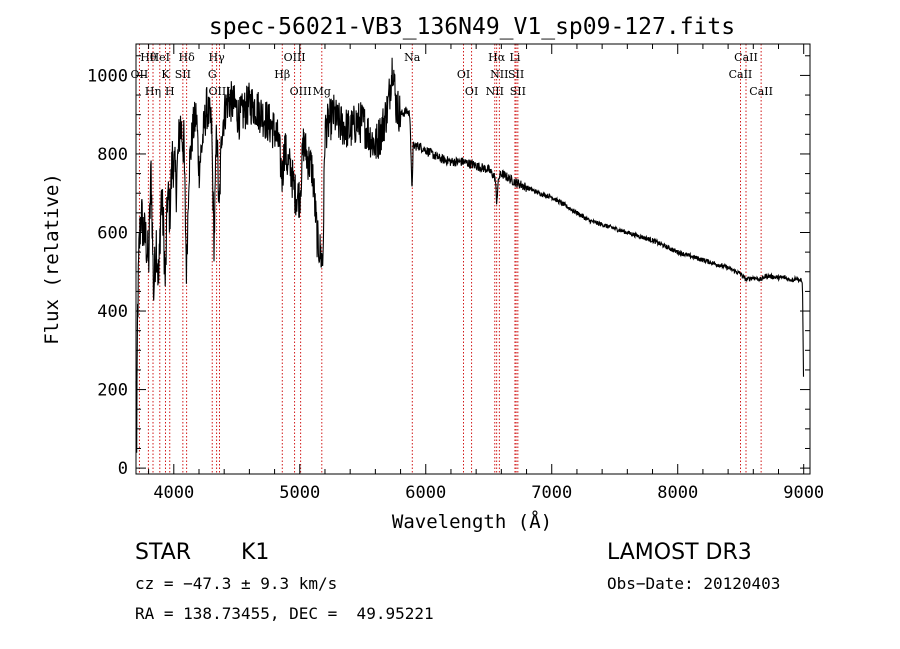 Image resolution: width=900 pixels, height=649 pixels. I want to click on x-tick-label: 9000, so click(803, 493).